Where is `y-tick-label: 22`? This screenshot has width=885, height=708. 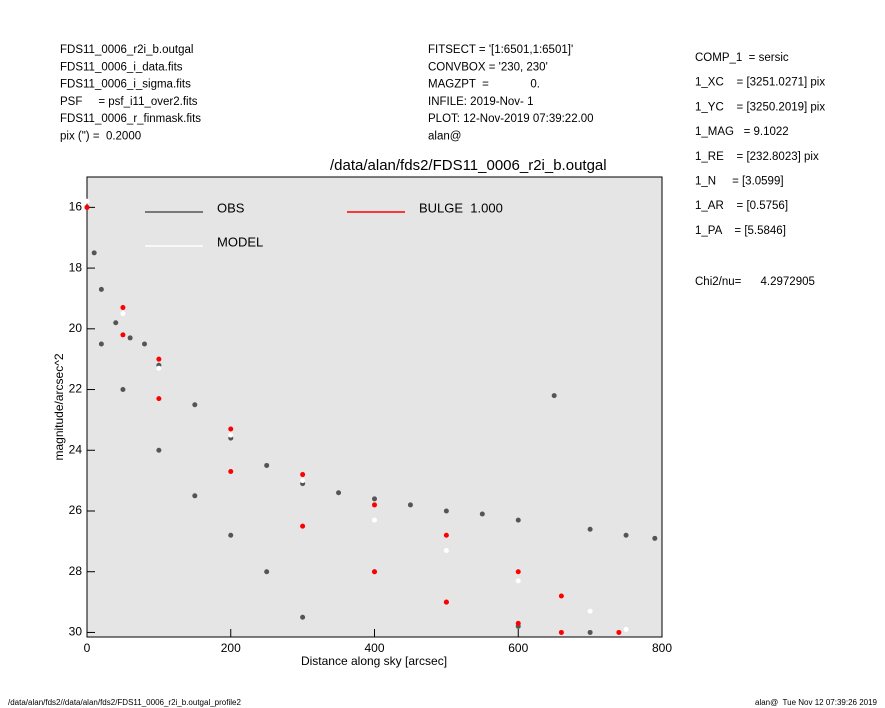
y-tick-label: 22 is located at coordinates (76, 389).